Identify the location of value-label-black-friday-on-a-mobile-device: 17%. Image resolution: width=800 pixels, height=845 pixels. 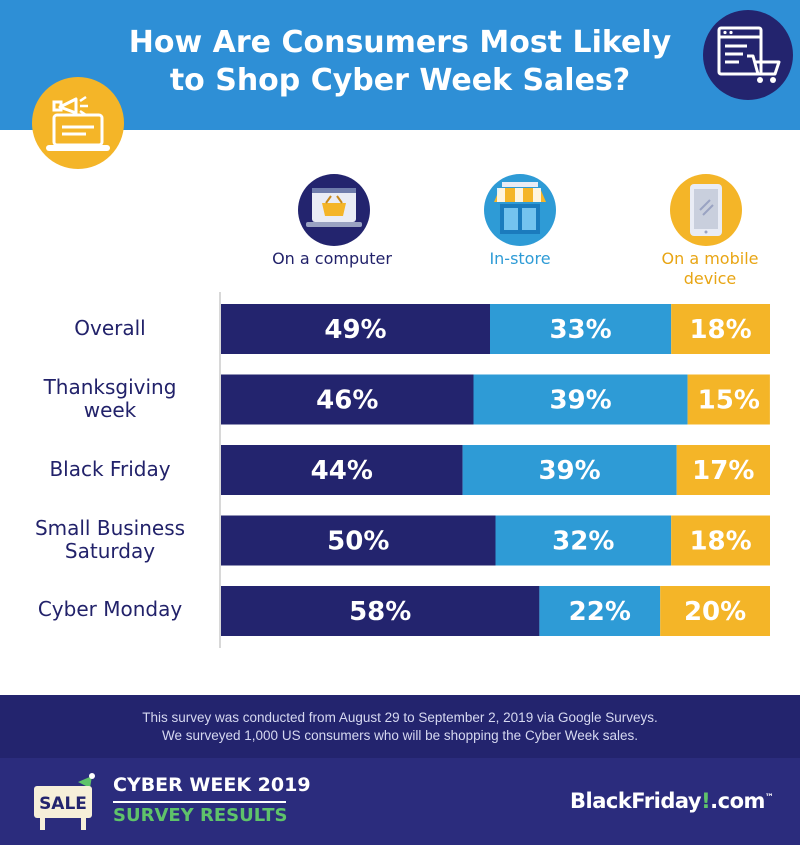
(723, 471).